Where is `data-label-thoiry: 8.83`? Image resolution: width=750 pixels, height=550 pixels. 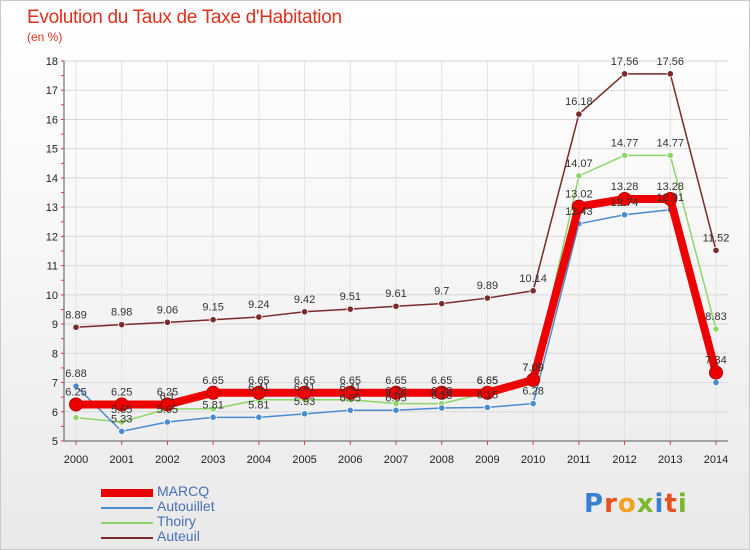
data-label-thoiry: 8.83 is located at coordinates (715, 317).